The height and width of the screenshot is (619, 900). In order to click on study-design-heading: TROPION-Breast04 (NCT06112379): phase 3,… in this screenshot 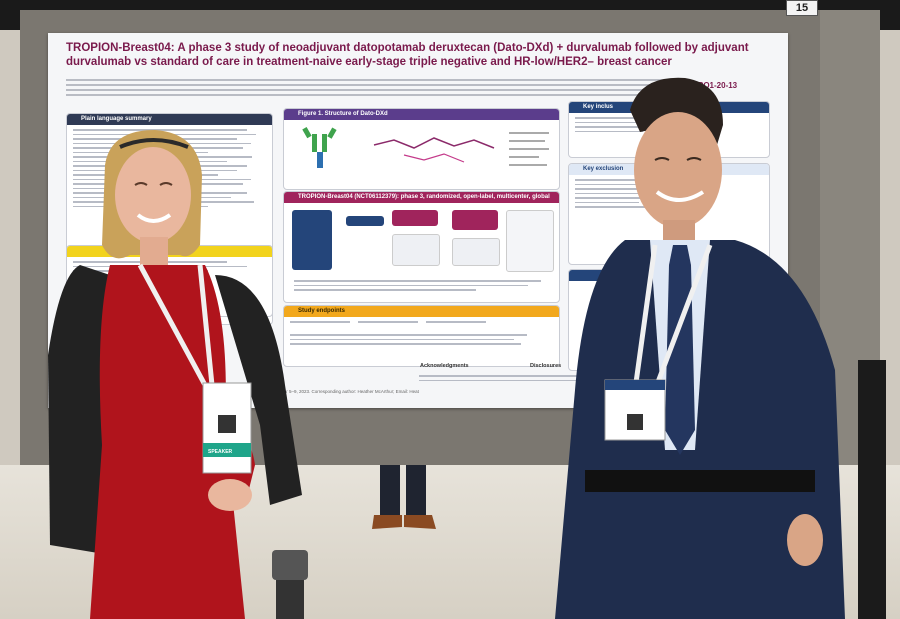, I will do `click(421, 201)`.